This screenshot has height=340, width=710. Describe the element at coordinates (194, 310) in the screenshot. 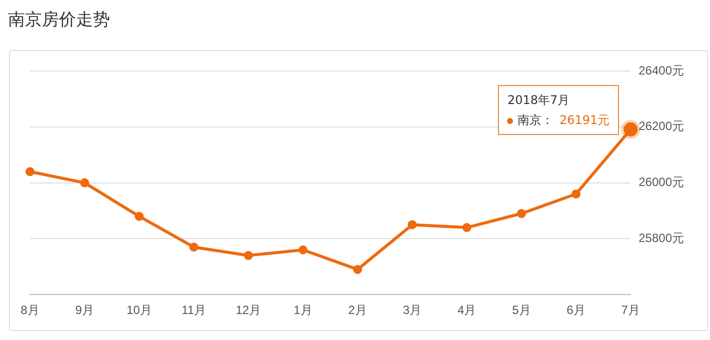

I see `x-tick-label: 11月` at that location.